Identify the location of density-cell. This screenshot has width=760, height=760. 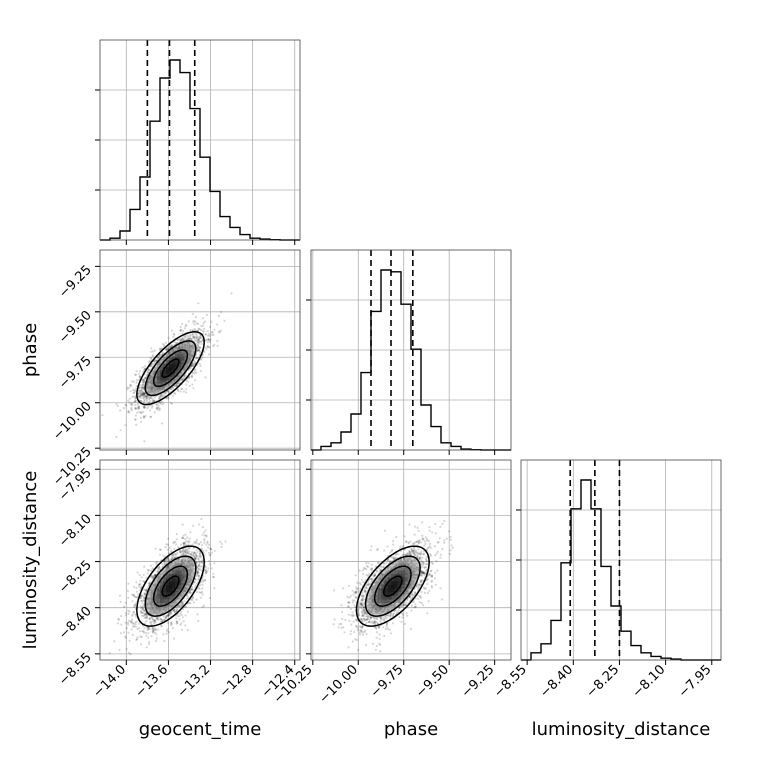
(183, 345).